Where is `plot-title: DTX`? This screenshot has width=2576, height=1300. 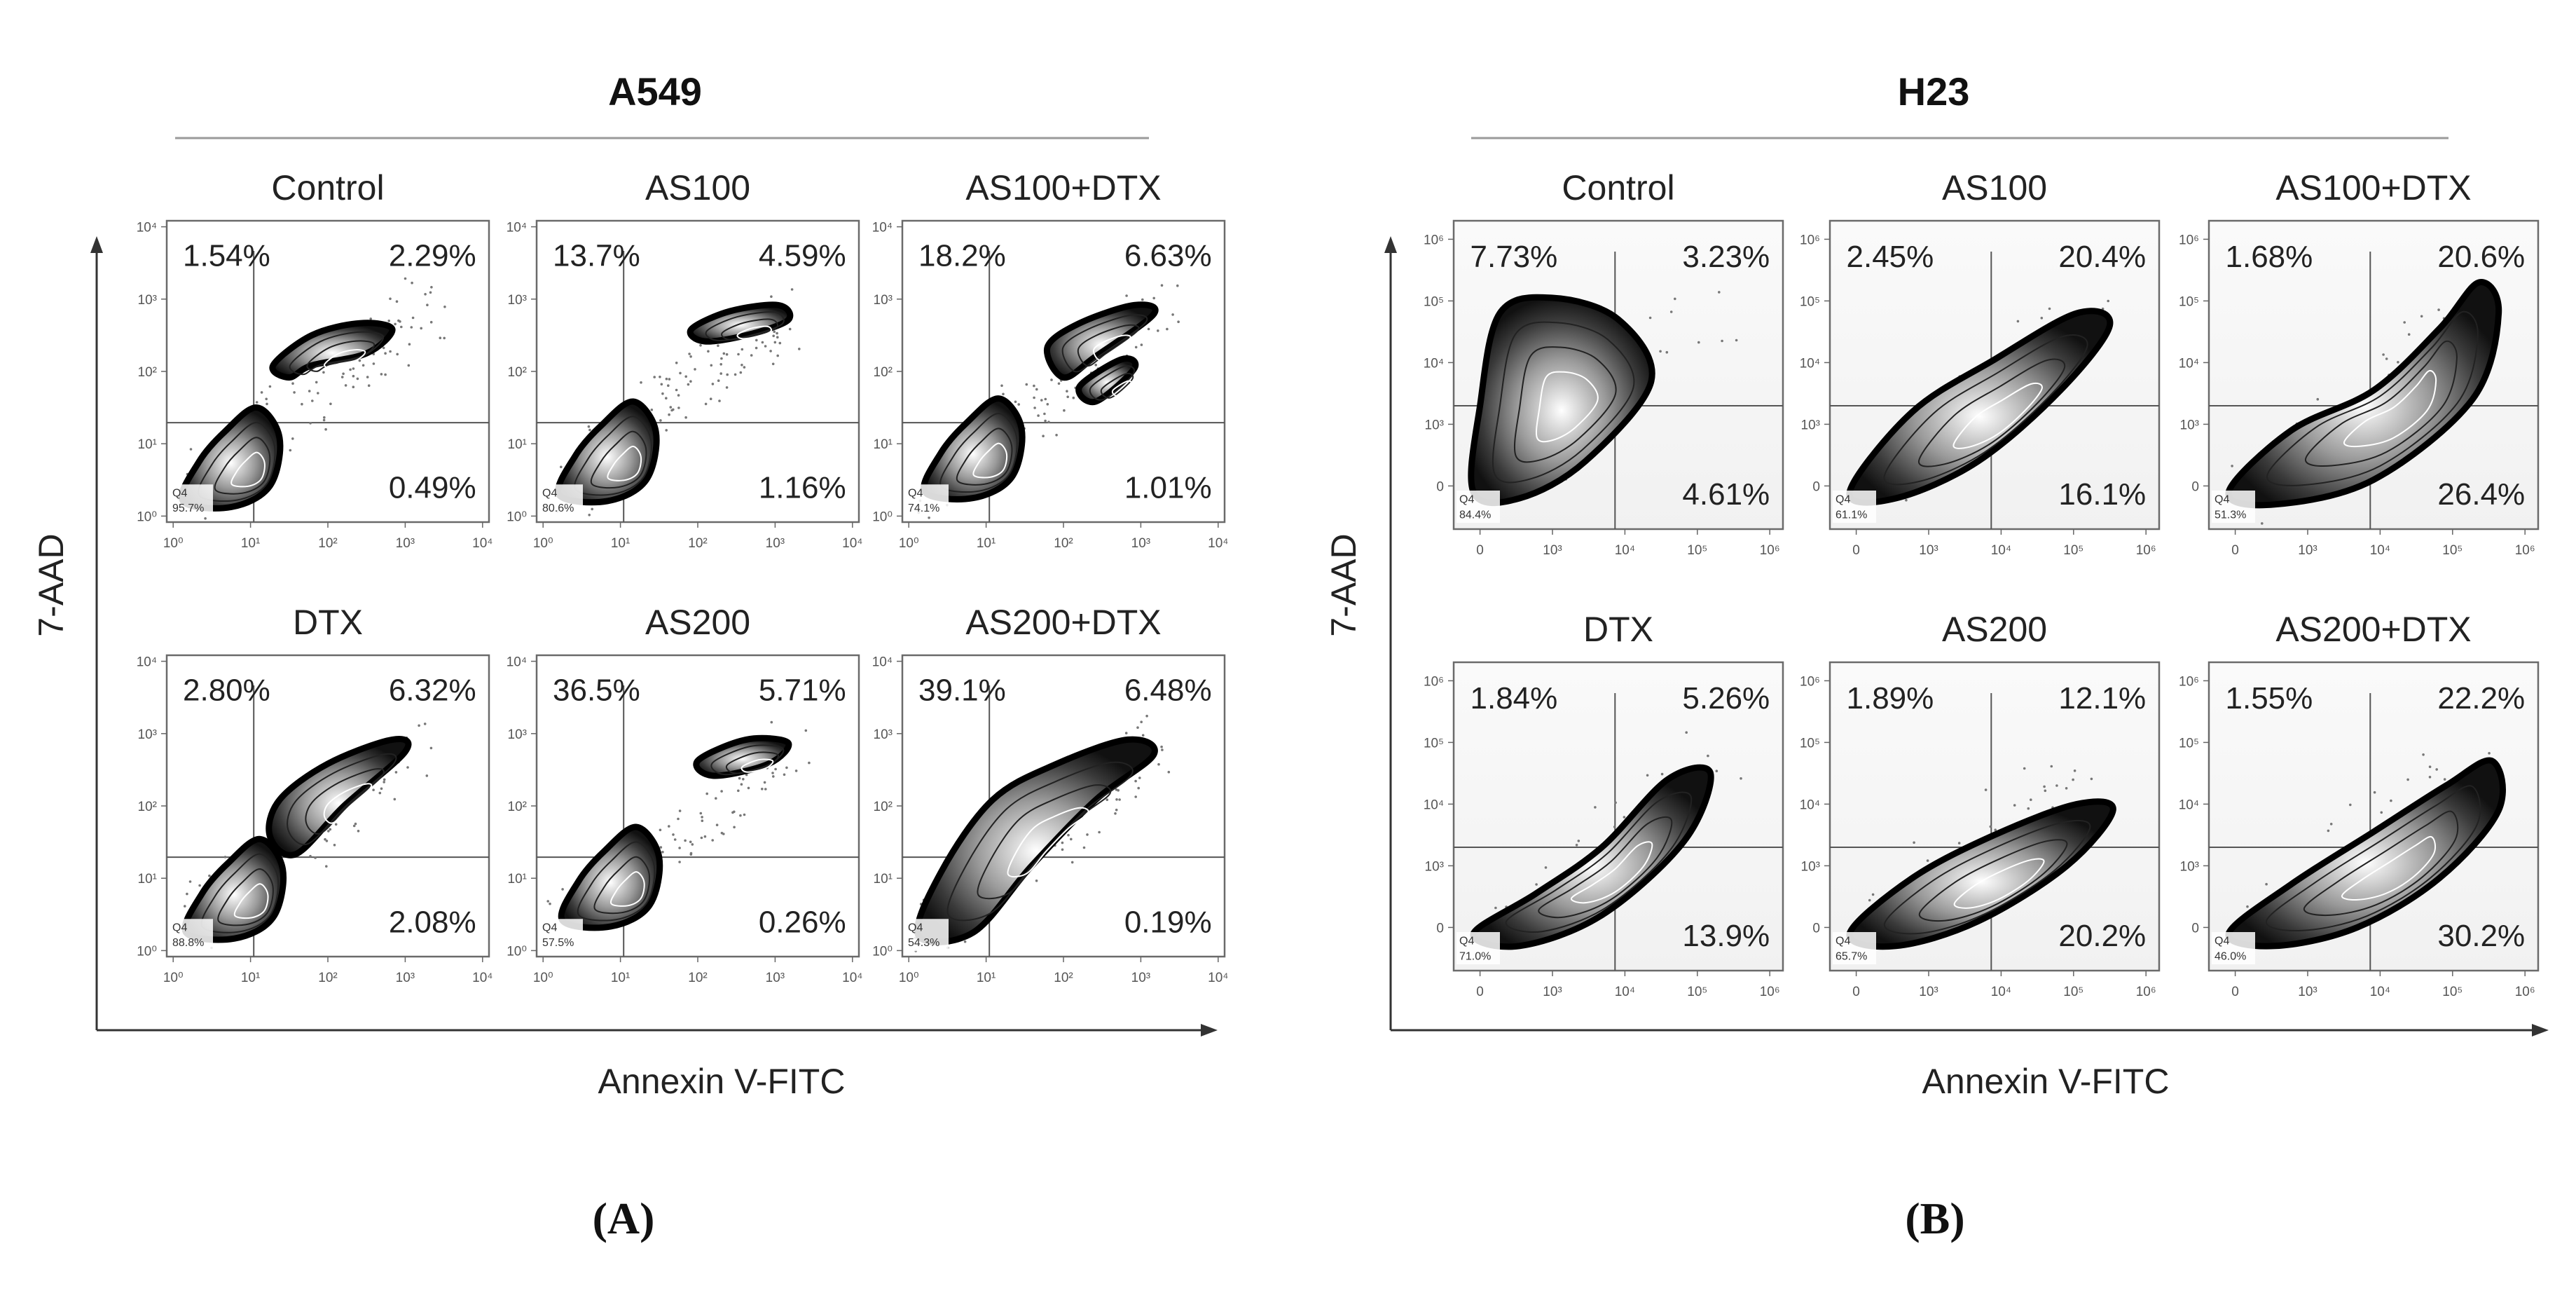 plot-title: DTX is located at coordinates (1618, 629).